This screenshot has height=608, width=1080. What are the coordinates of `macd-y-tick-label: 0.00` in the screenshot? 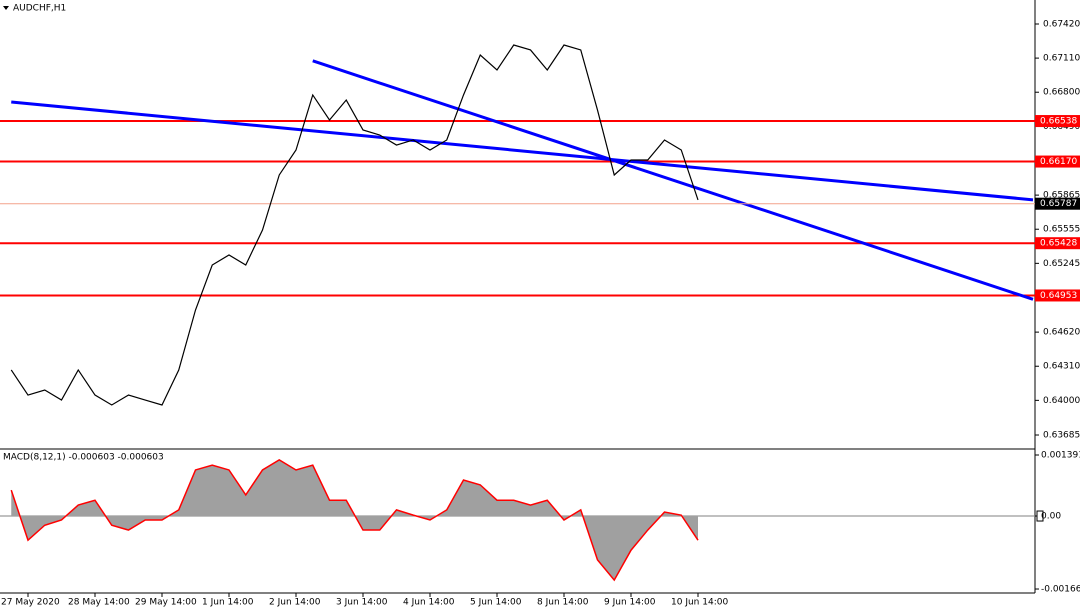 It's located at (1051, 517).